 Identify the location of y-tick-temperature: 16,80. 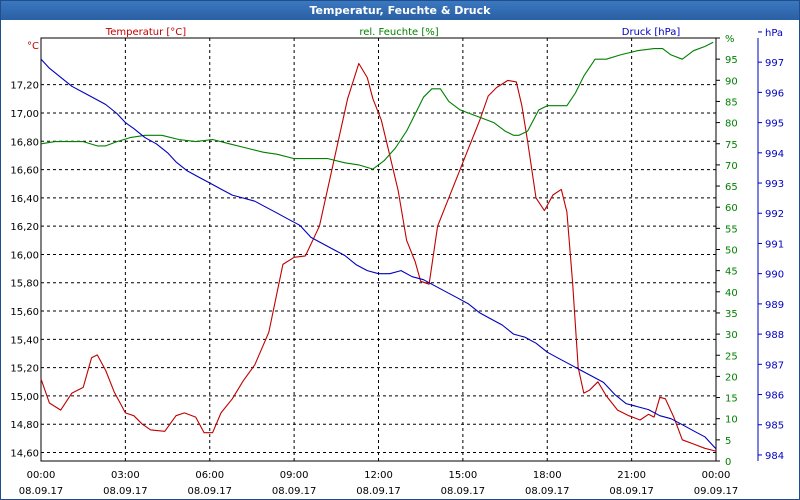
(24, 142).